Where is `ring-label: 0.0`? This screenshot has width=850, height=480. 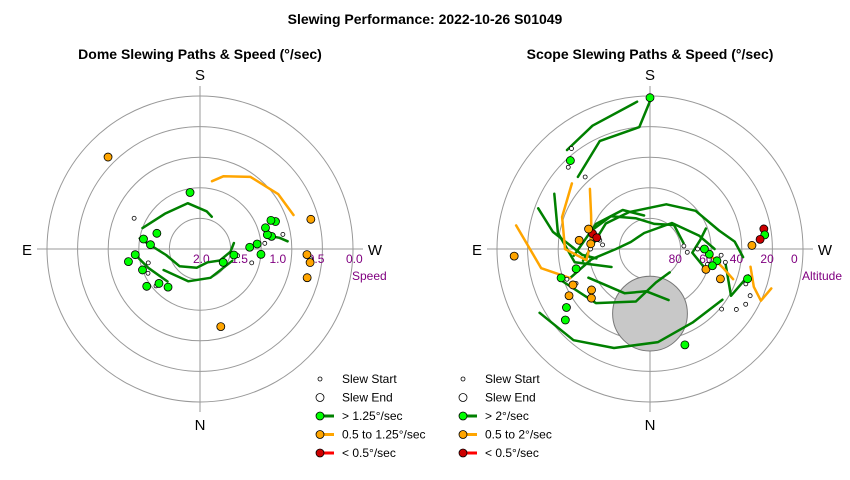 ring-label: 0.0 is located at coordinates (354, 259).